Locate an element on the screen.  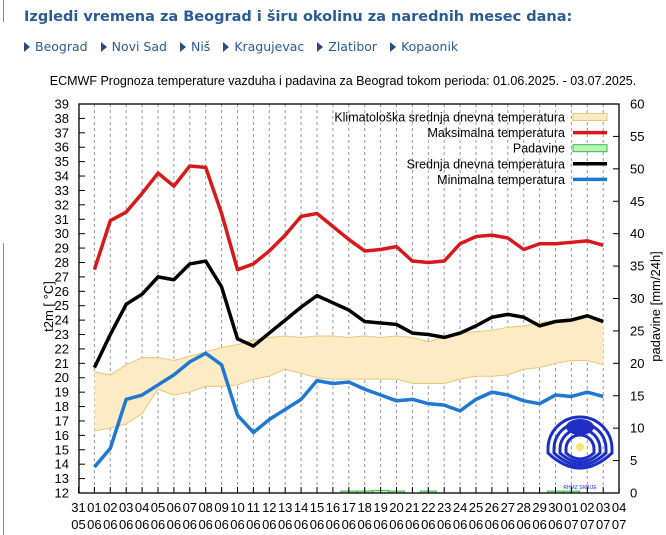
page-frame-edge is located at coordinates (2, 389).